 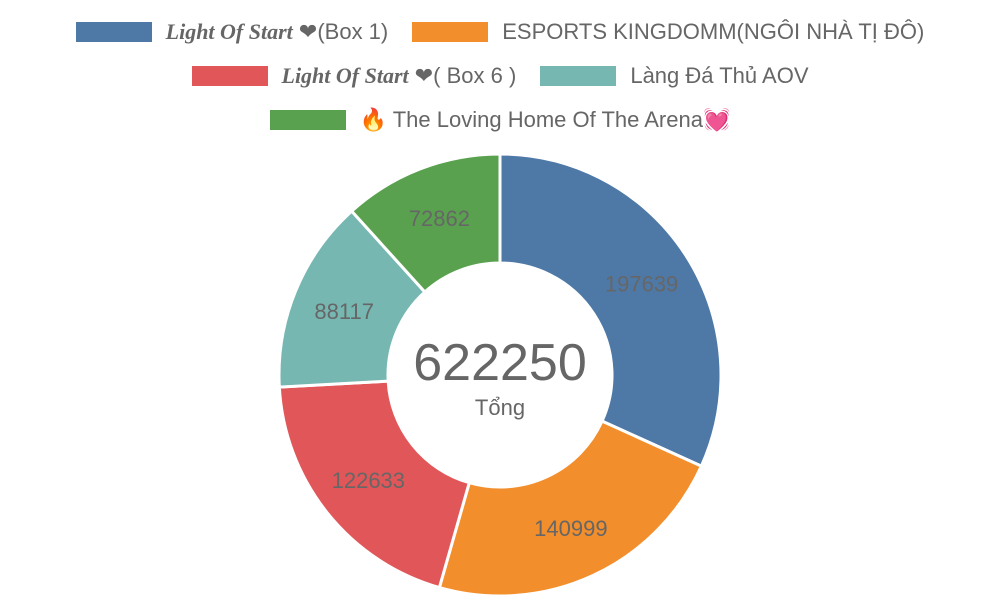 What do you see at coordinates (399, 75) in the screenshot?
I see `legend-label-3: Light Of Start ❤( Box 6 )` at bounding box center [399, 75].